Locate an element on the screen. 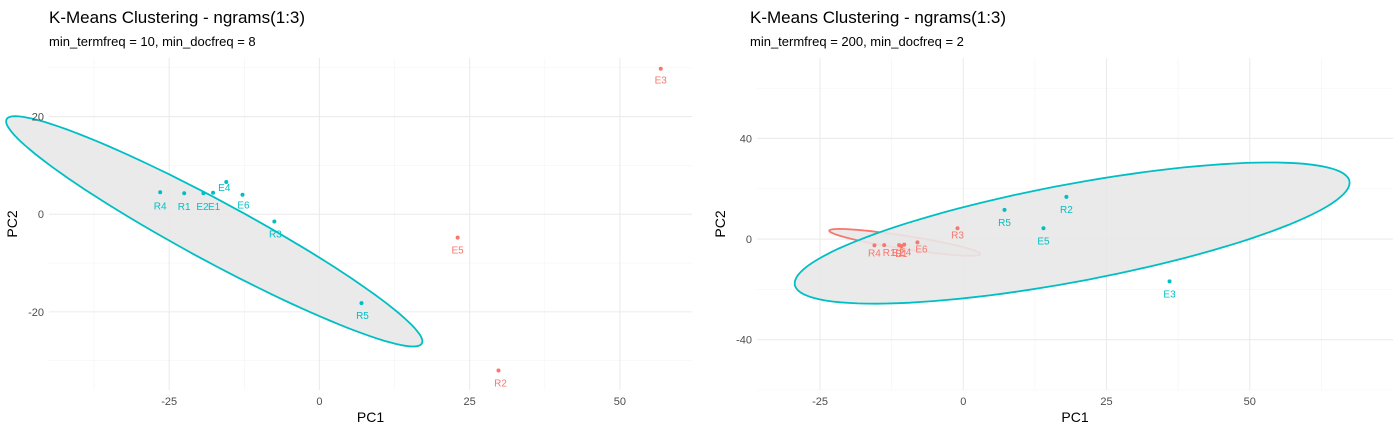  y-tick-label: 20 is located at coordinates (38, 118).